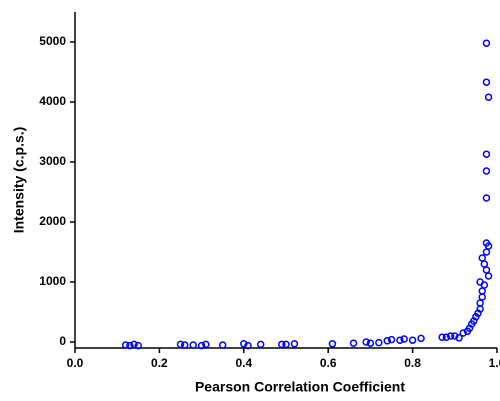 This screenshot has height=401, width=500. I want to click on y-axis-label: Intensity (c.p.s.), so click(19, 180).